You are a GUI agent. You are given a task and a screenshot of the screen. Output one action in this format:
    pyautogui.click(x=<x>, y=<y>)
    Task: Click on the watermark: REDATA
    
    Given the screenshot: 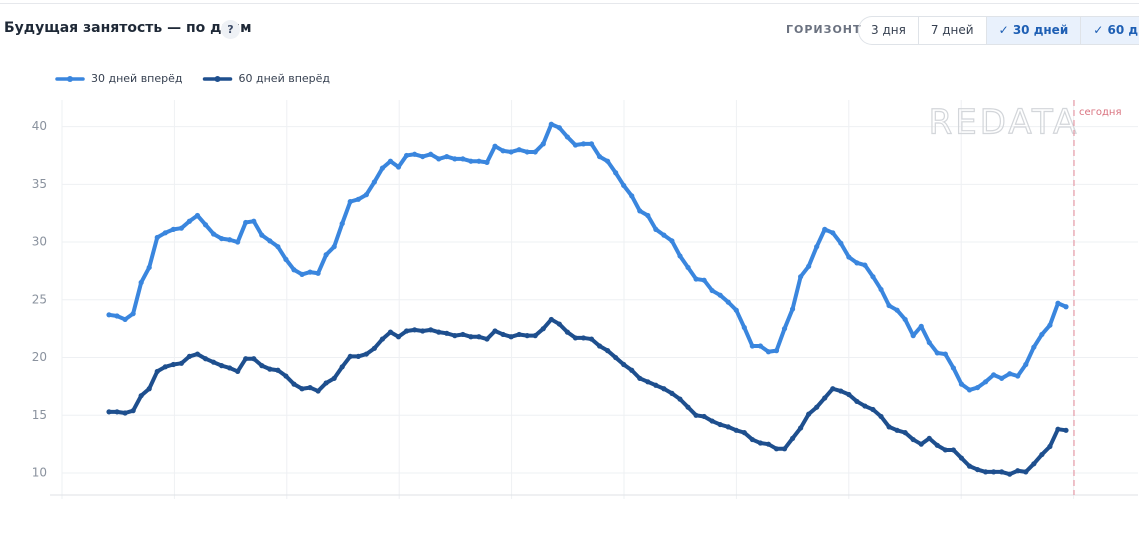 What is the action you would take?
    pyautogui.click(x=1004, y=123)
    